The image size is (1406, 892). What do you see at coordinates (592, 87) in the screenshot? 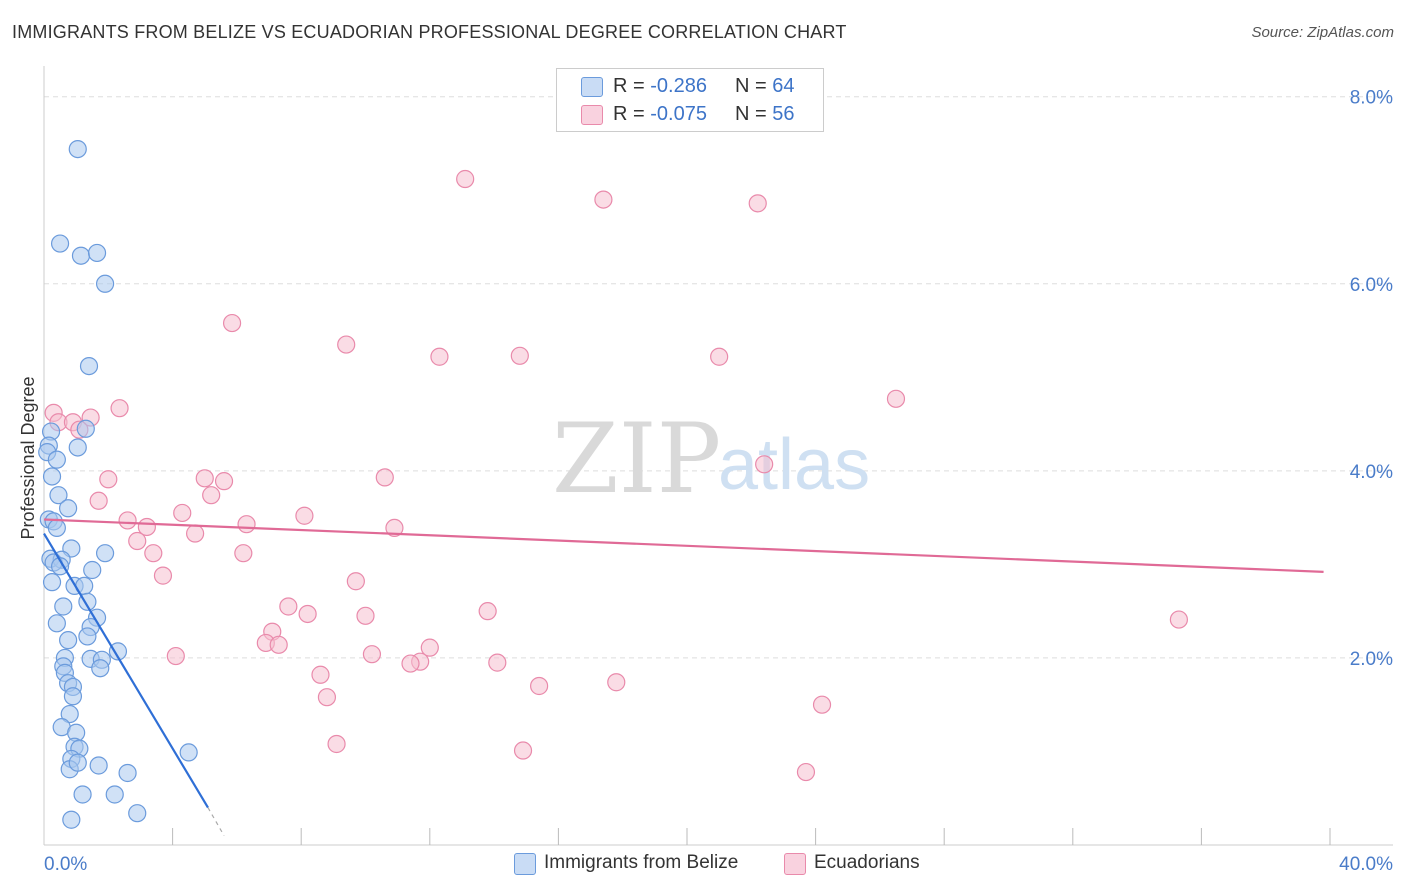
I see `blue-swatch` at bounding box center [592, 87].